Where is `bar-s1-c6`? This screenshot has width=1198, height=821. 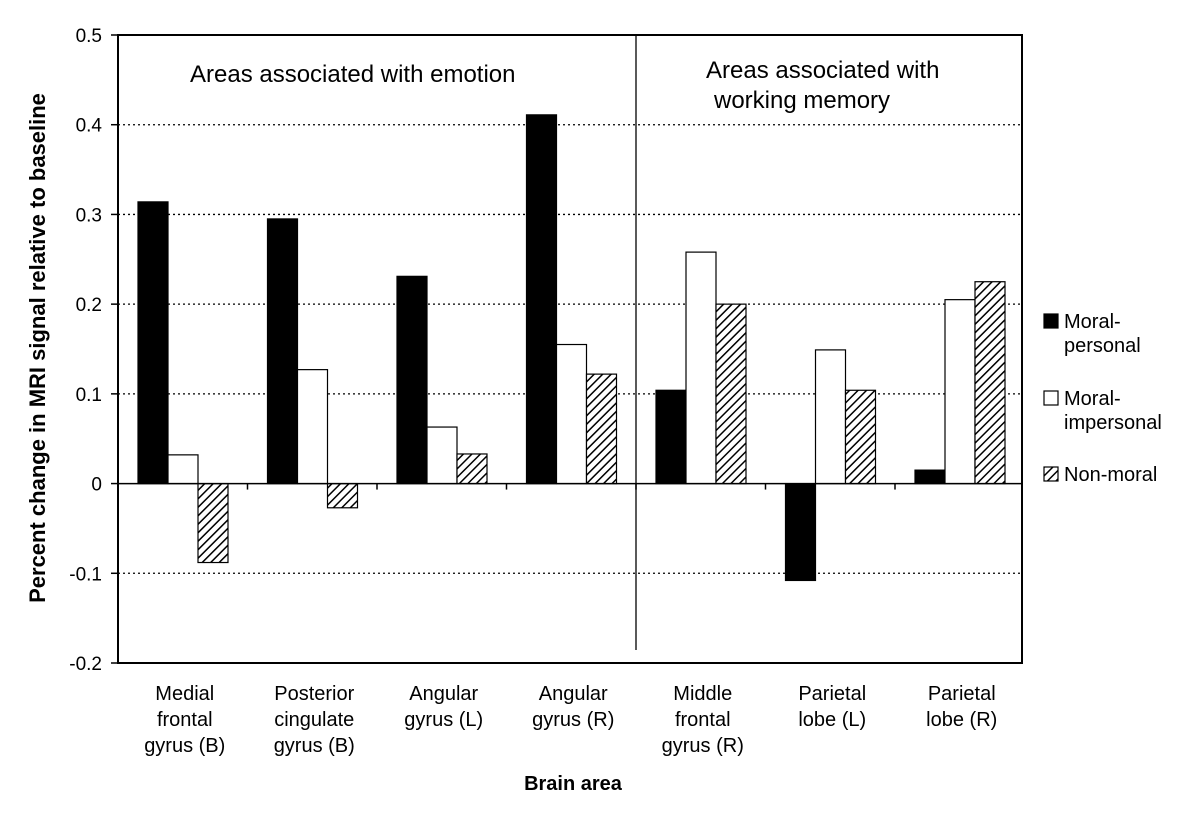 bar-s1-c6 is located at coordinates (960, 392).